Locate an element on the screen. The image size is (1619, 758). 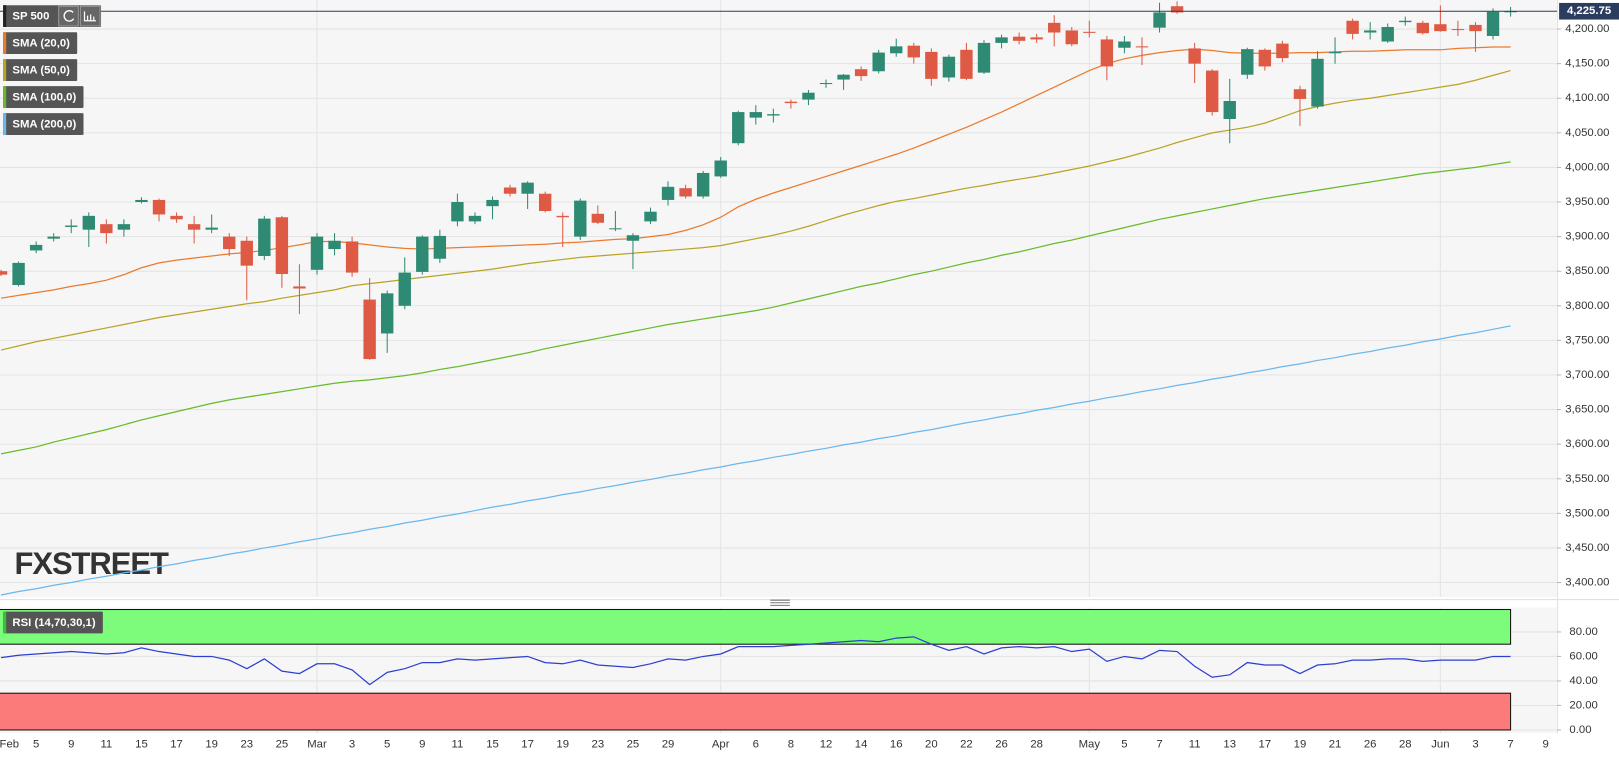
y-tick-label: 3,750.00 is located at coordinates (1587, 340).